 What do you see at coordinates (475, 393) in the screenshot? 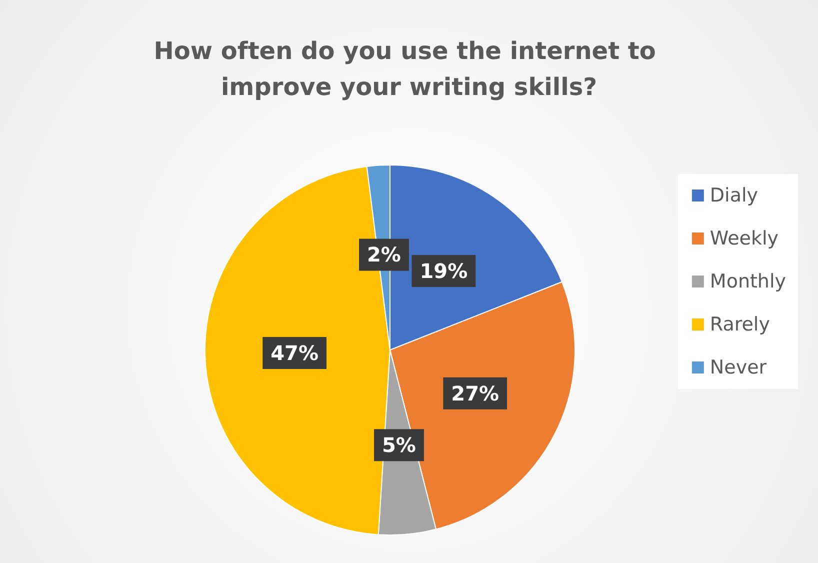
I see `data-label: 27%` at bounding box center [475, 393].